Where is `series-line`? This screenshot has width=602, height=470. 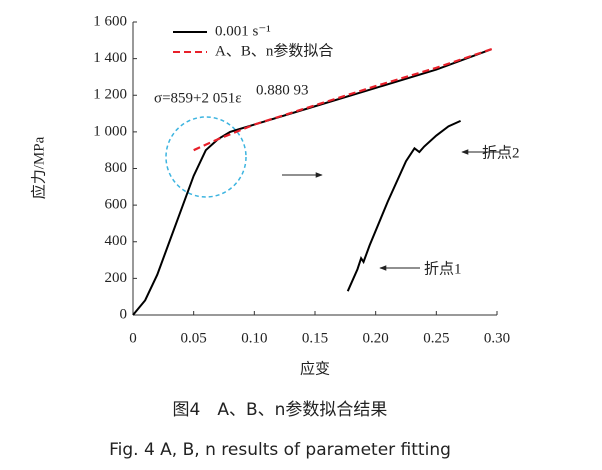
series-line is located at coordinates (343, 99).